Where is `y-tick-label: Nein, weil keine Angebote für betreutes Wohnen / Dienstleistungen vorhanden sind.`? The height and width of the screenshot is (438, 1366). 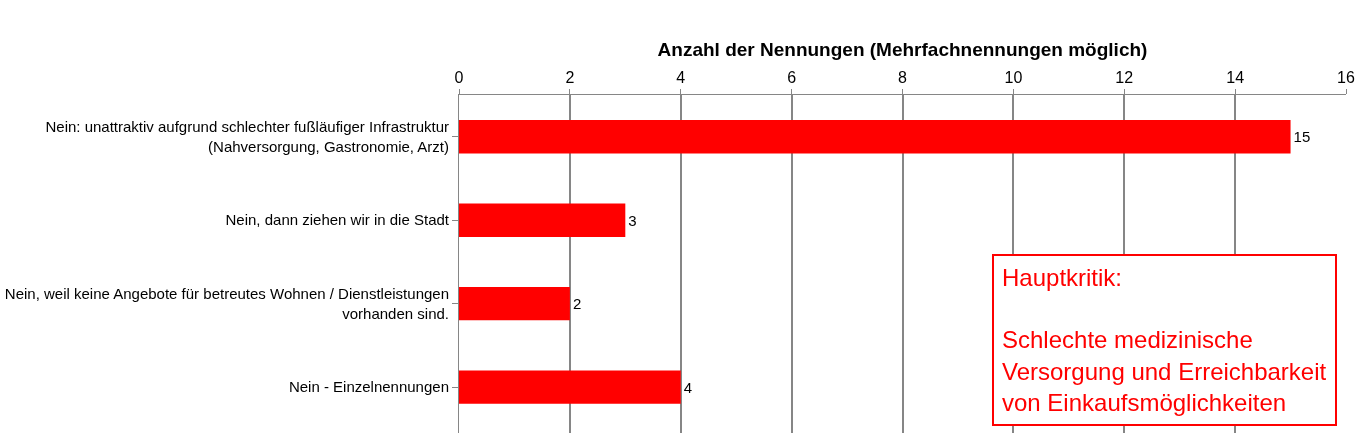
y-tick-label: Nein, weil keine Angebote für betreutes Wohnen / Dienstleistungen vorhanden sind. is located at coordinates (226, 303).